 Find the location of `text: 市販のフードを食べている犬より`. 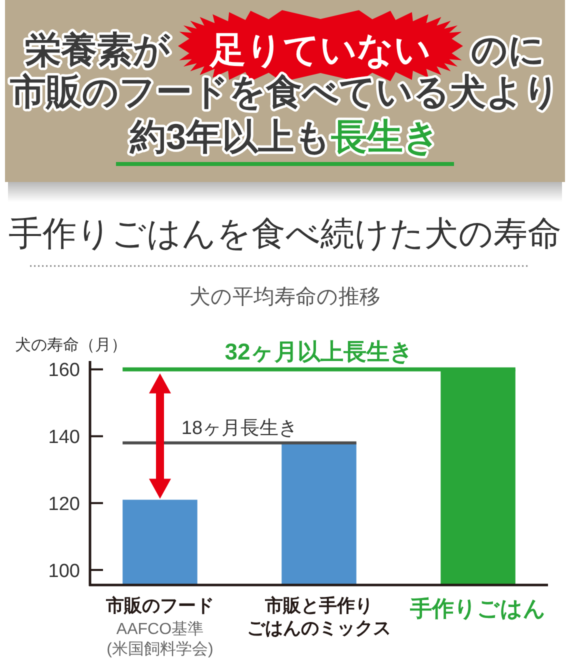

text: 市販のフードを食べている犬より is located at coordinates (285, 91).